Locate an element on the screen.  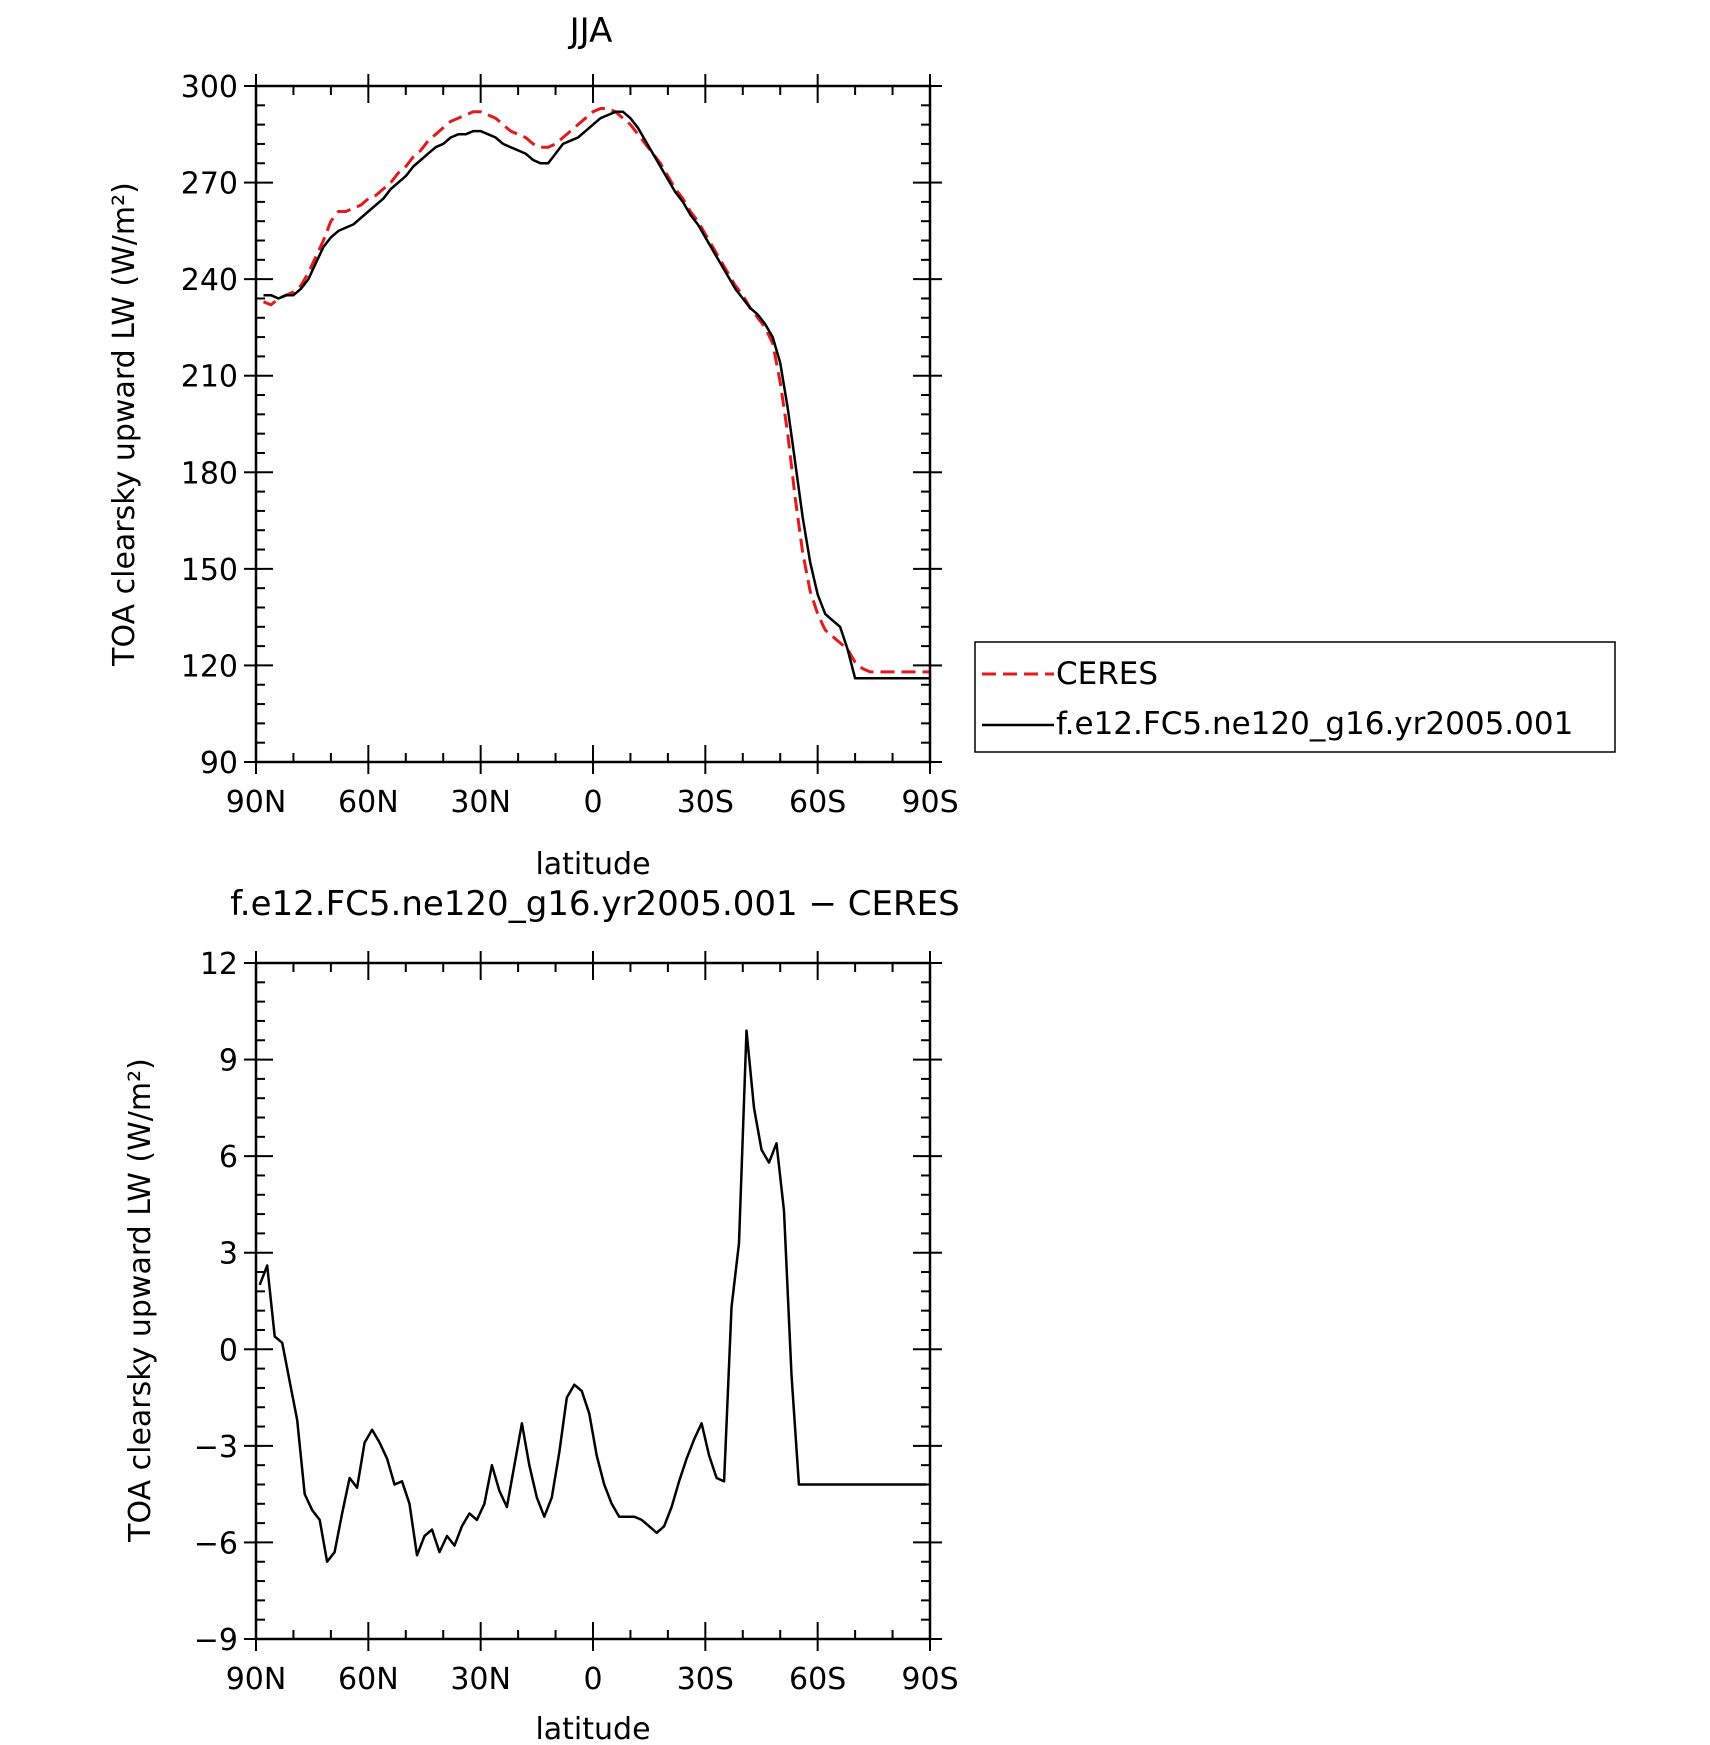
y-tick-label: 90 is located at coordinates (219, 763).